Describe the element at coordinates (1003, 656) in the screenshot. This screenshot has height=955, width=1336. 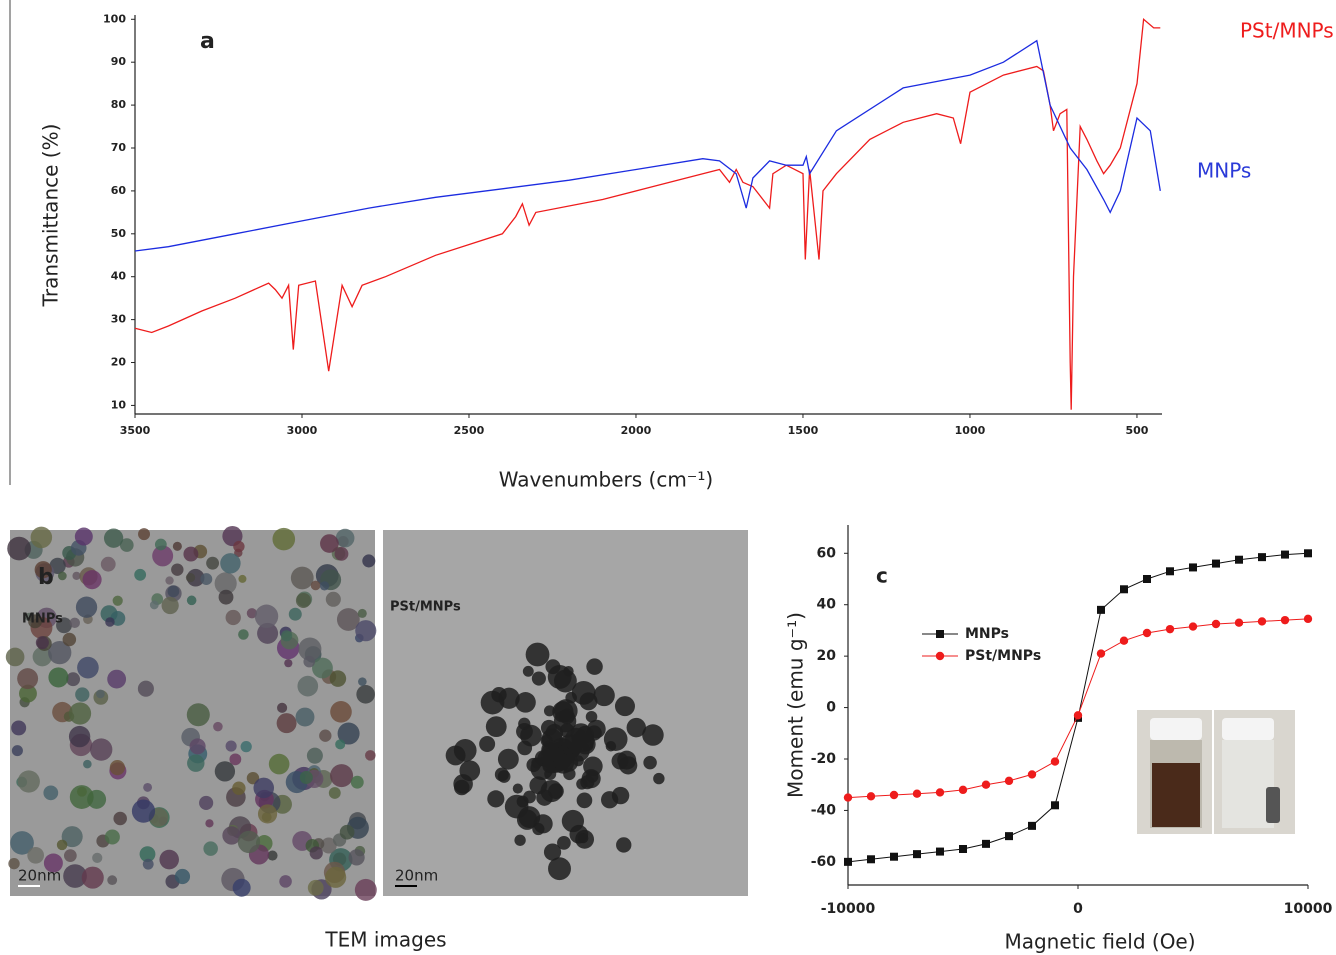
I see `legend-label: PSt/MNPs` at that location.